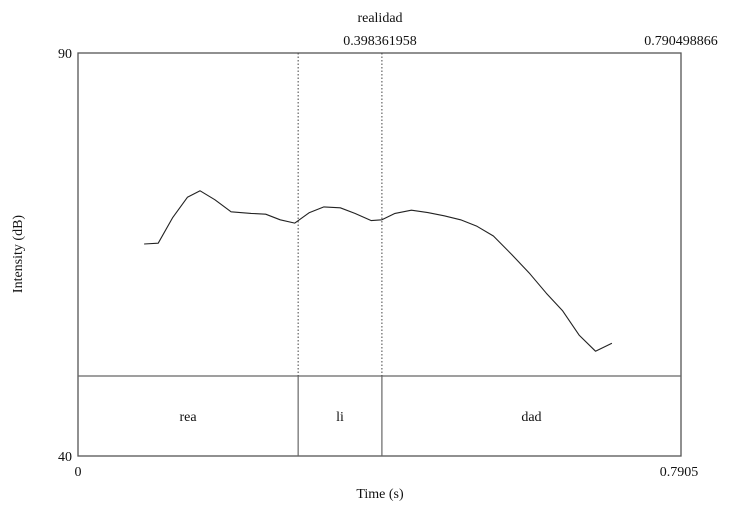 This screenshot has height=505, width=729. Describe the element at coordinates (18, 254) in the screenshot. I see `y-axis-label: Intensity (dB)` at that location.